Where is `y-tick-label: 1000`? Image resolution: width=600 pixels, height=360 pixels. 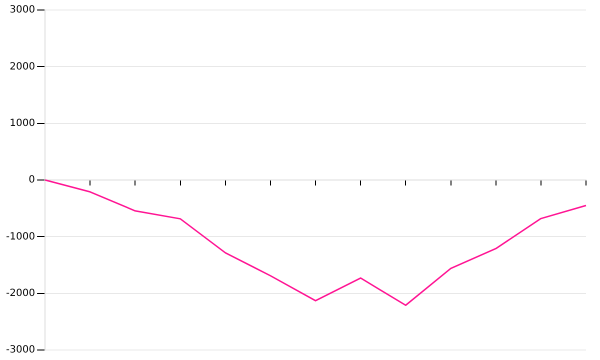 y-tick-label: 1000 is located at coordinates (23, 123).